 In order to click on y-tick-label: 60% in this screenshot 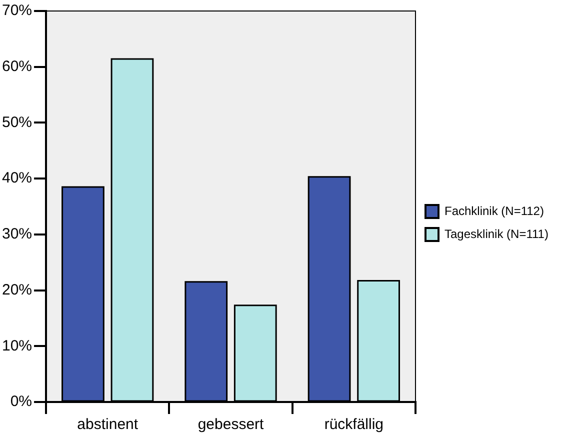, I will do `click(17, 66)`.